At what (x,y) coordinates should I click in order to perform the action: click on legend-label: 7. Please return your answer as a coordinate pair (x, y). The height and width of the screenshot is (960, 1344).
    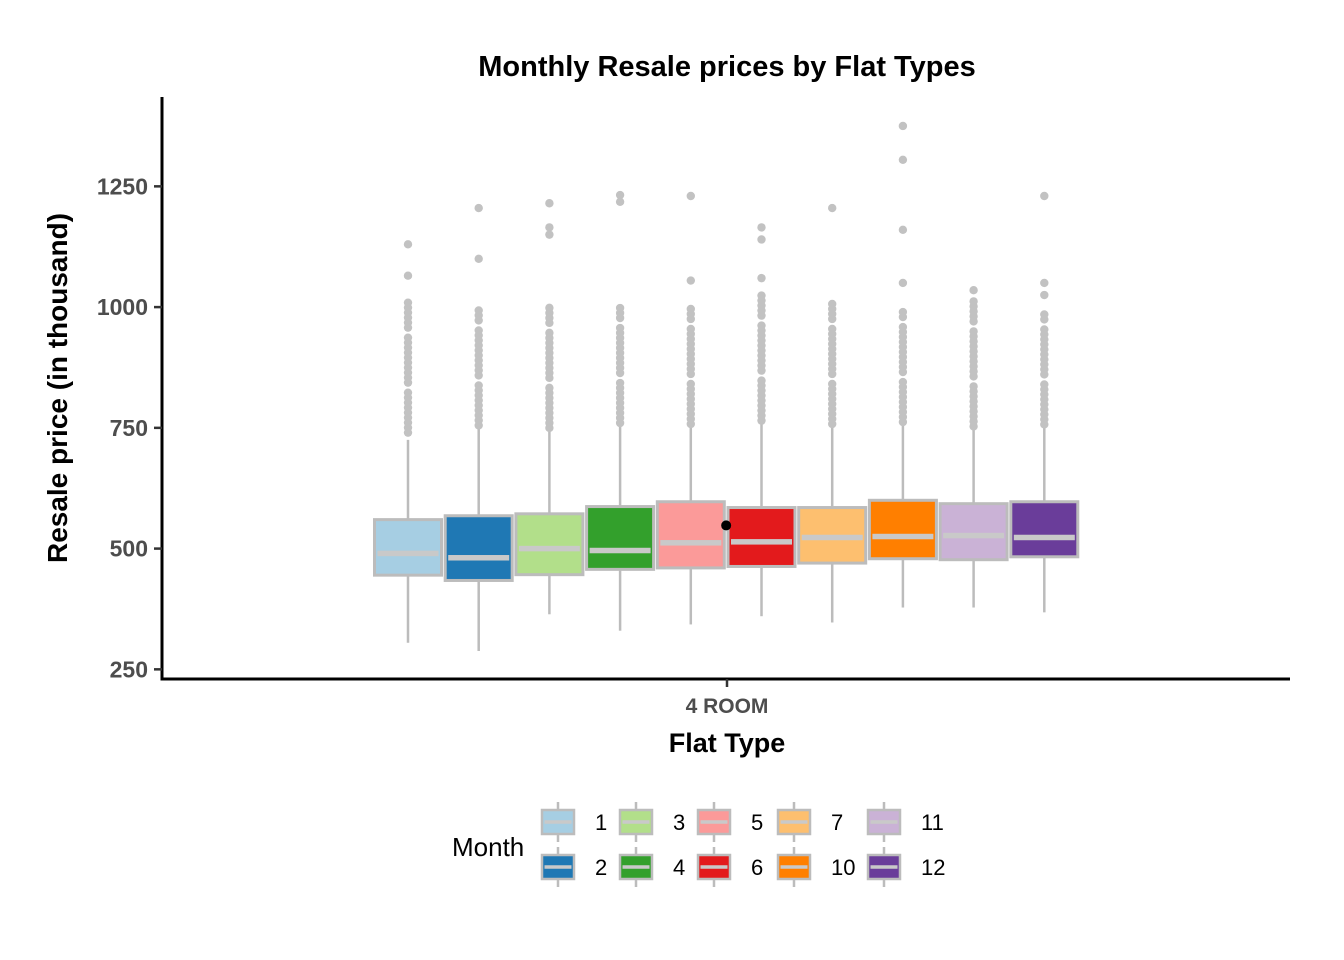
    Looking at the image, I should click on (837, 822).